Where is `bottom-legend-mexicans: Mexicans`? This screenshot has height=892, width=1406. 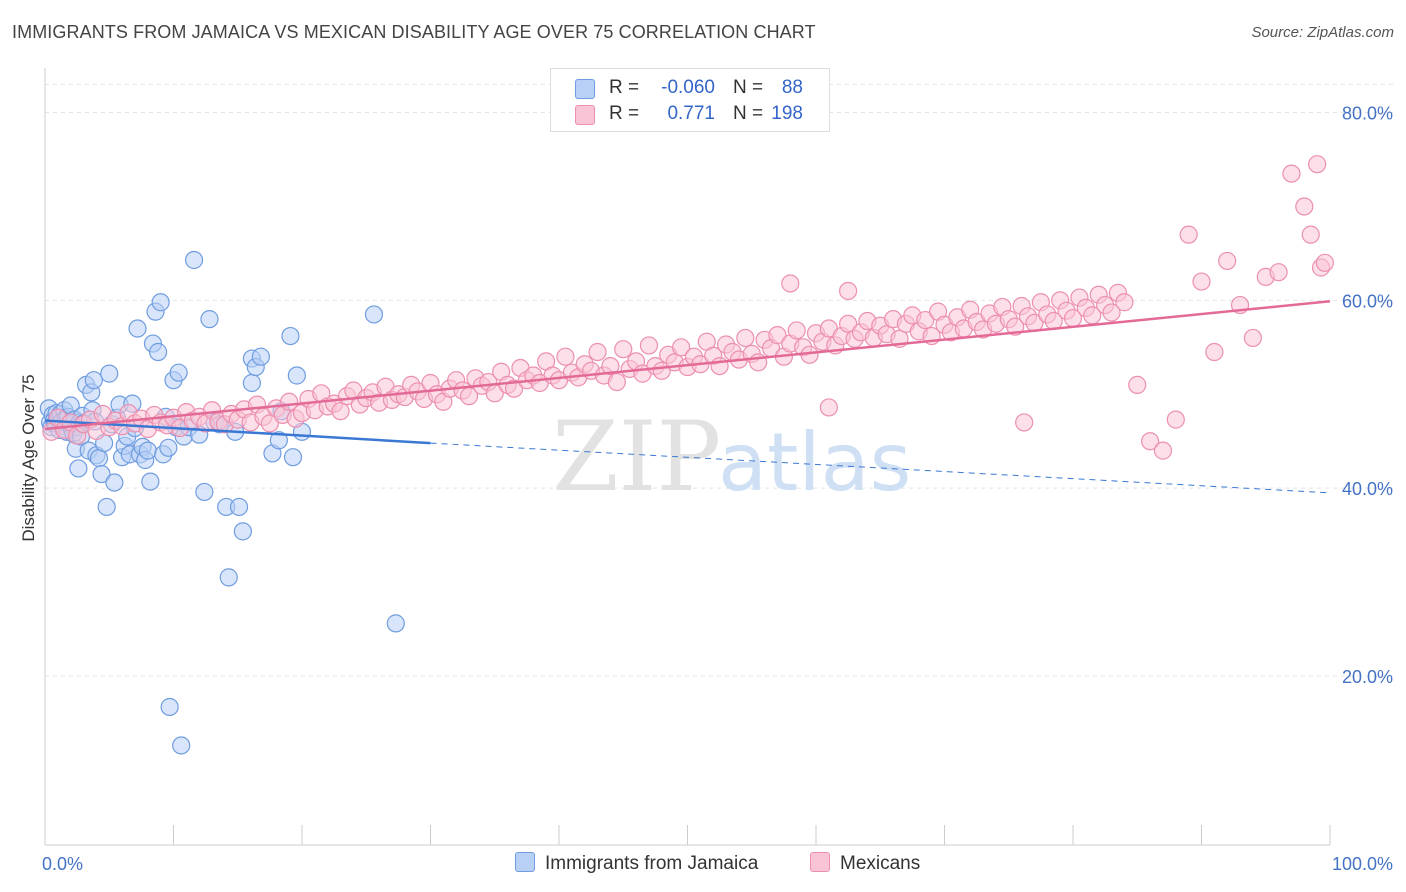
bottom-legend-mexicans: Mexicans is located at coordinates (865, 863).